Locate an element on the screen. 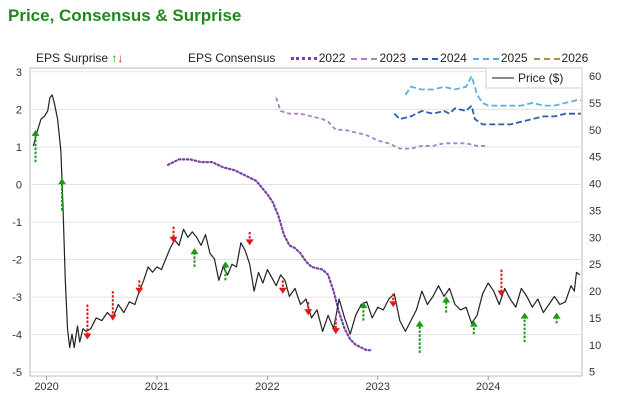 The image size is (620, 407). price-legend: Price ($) is located at coordinates (534, 78).